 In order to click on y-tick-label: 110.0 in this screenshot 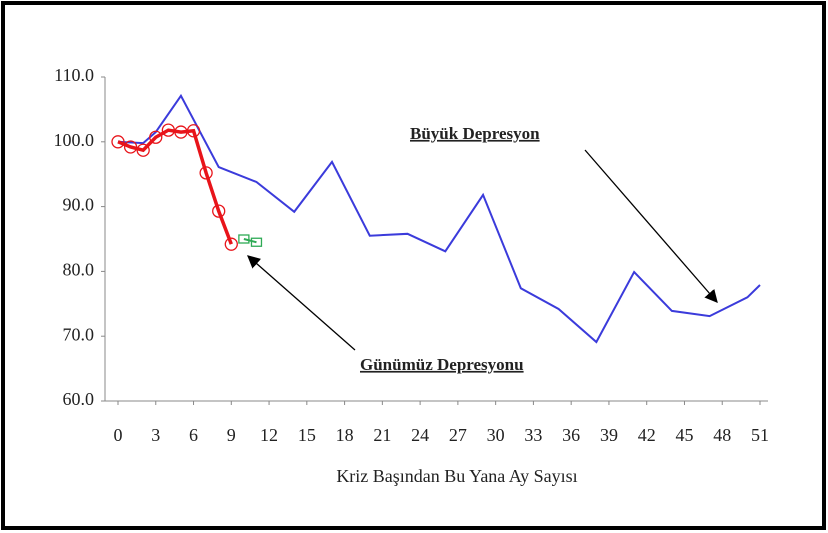, I will do `click(74, 75)`.